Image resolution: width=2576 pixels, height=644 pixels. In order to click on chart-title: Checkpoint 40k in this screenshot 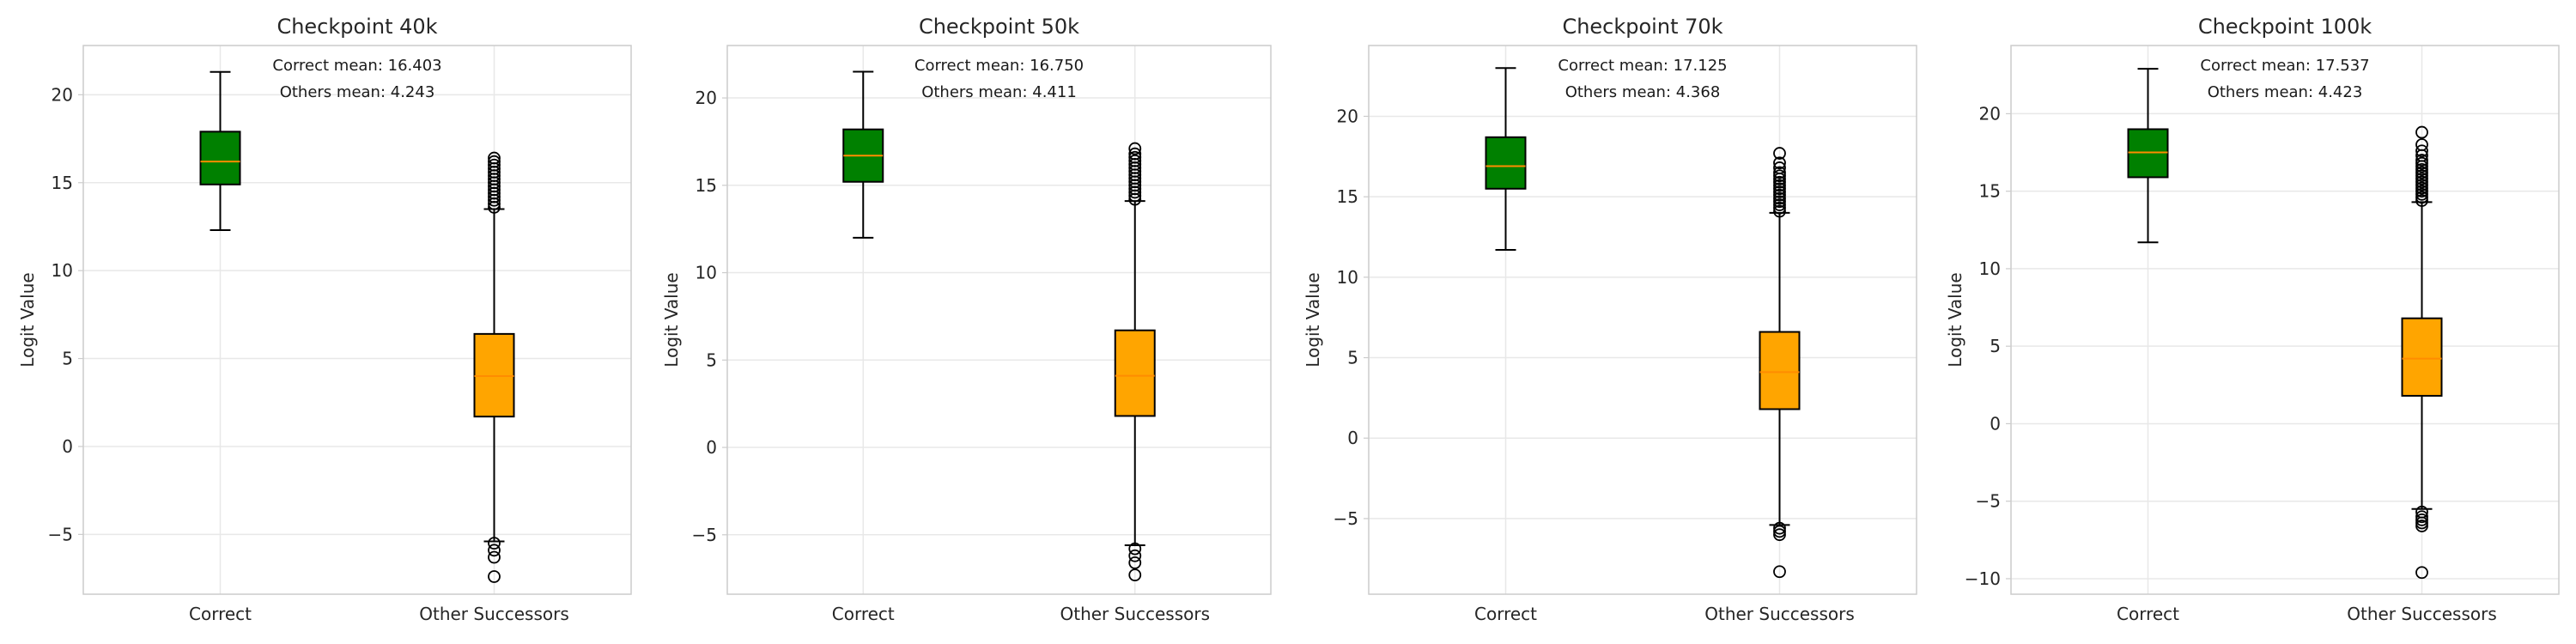, I will do `click(356, 27)`.